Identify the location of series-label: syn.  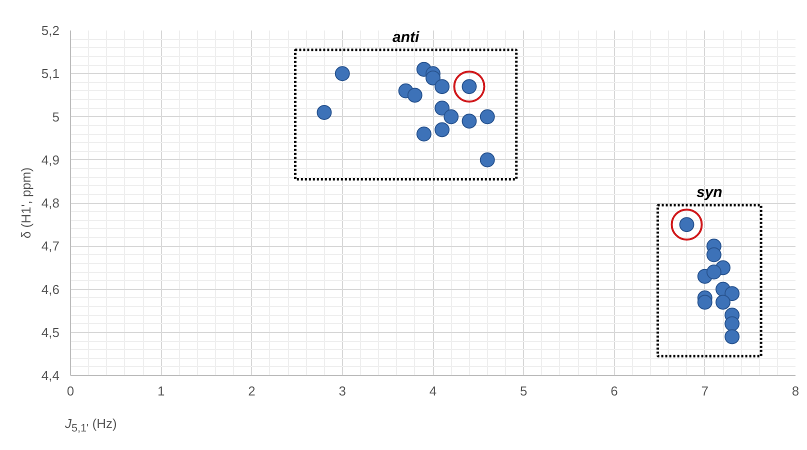
(709, 193).